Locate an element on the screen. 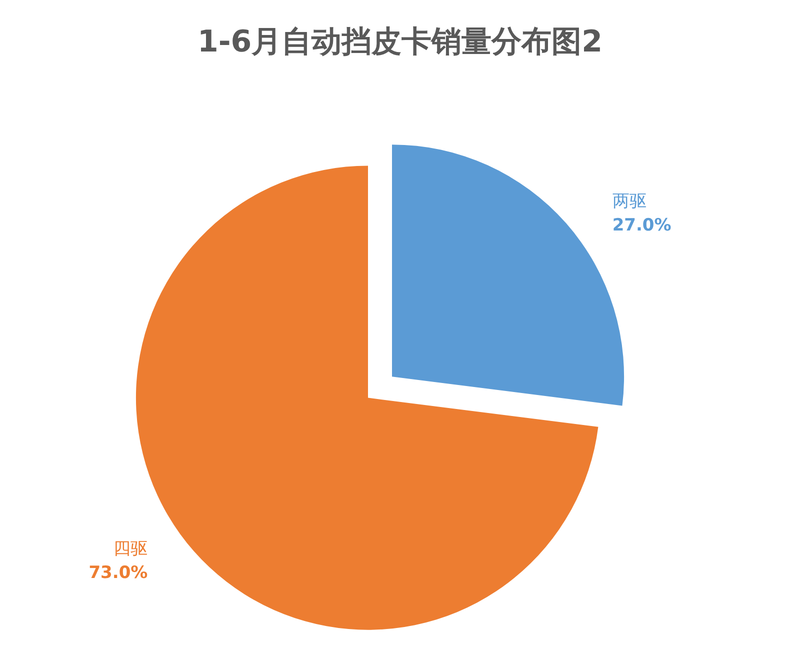 Image resolution: width=800 pixels, height=663 pixels. data-label: 73.0% is located at coordinates (118, 573).